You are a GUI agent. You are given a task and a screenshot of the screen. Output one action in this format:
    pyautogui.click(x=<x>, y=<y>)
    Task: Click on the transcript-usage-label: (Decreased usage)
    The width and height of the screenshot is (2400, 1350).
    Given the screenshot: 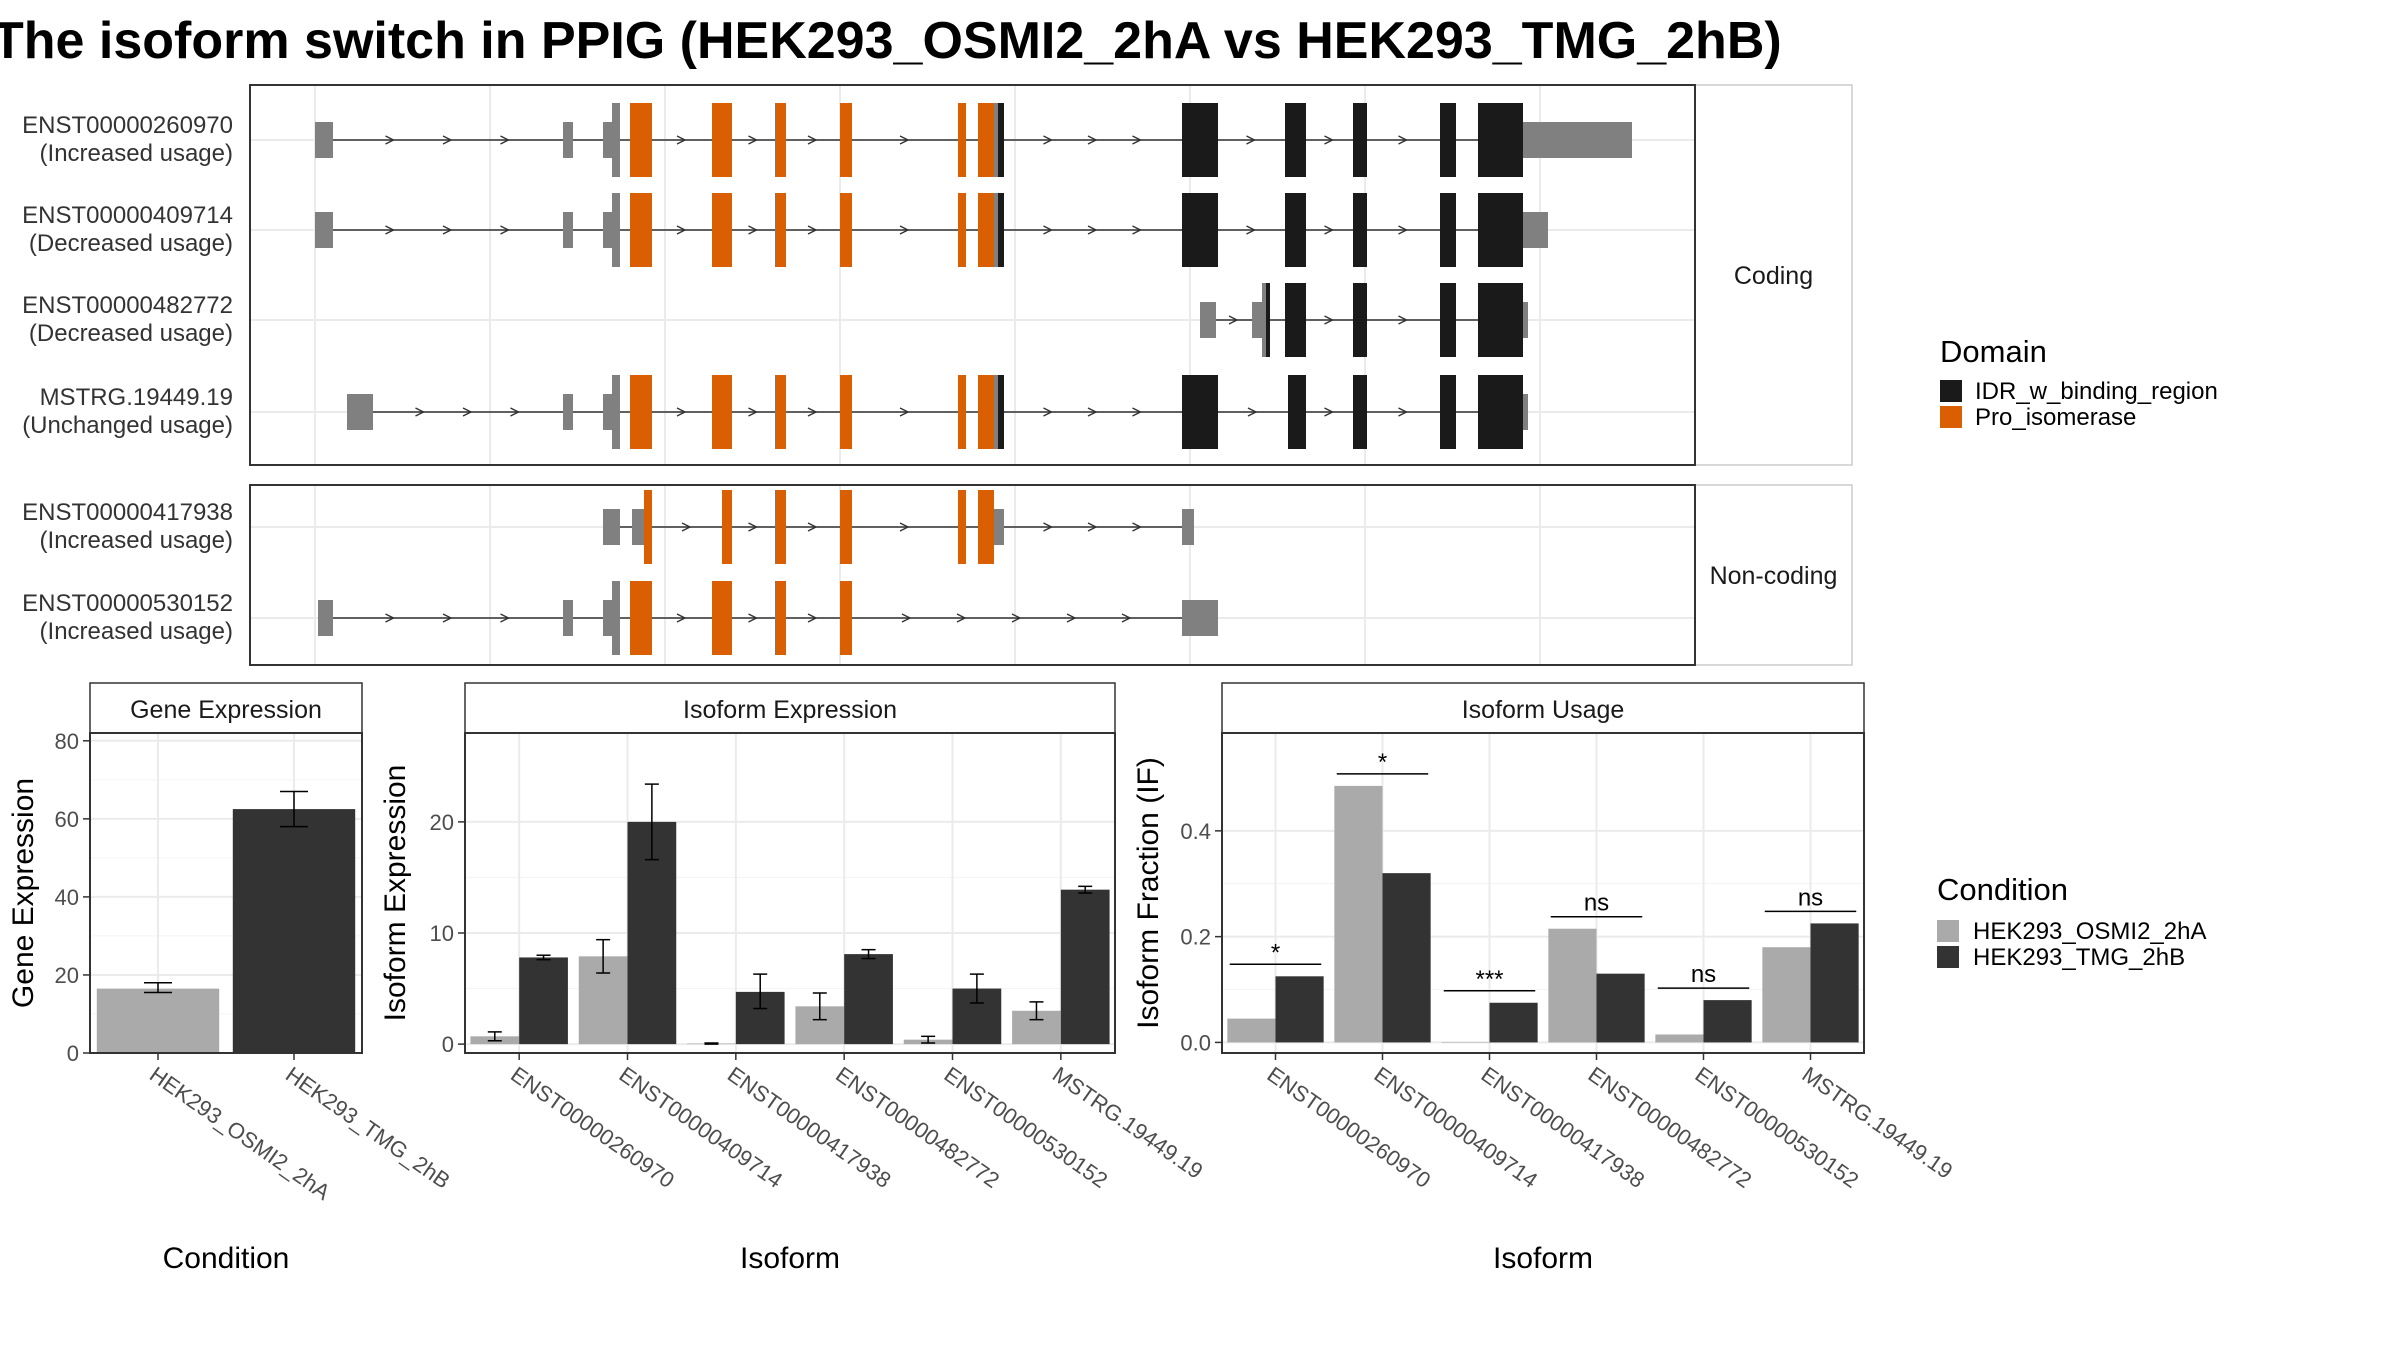 What is the action you would take?
    pyautogui.click(x=131, y=243)
    